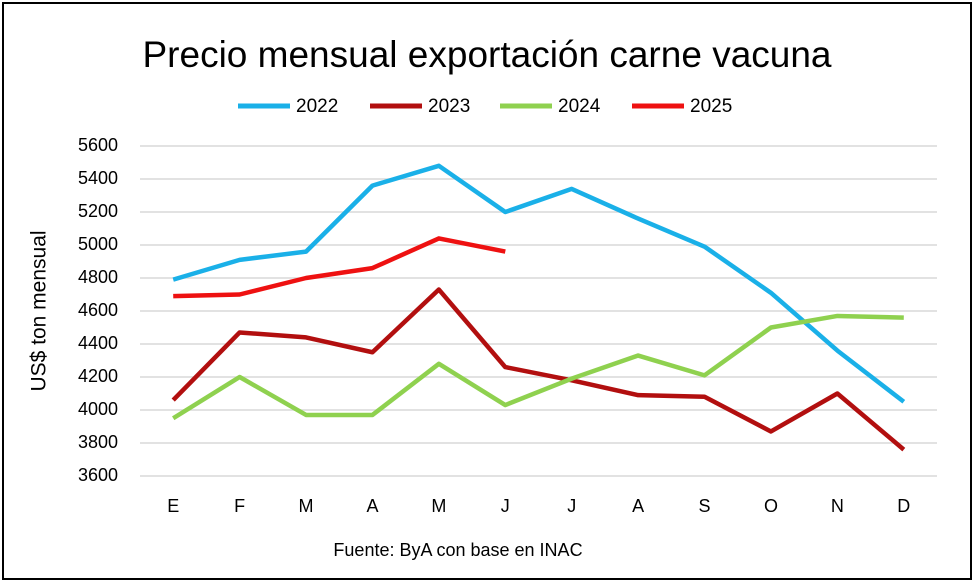  Describe the element at coordinates (579, 106) in the screenshot. I see `legend-label: 2024` at that location.